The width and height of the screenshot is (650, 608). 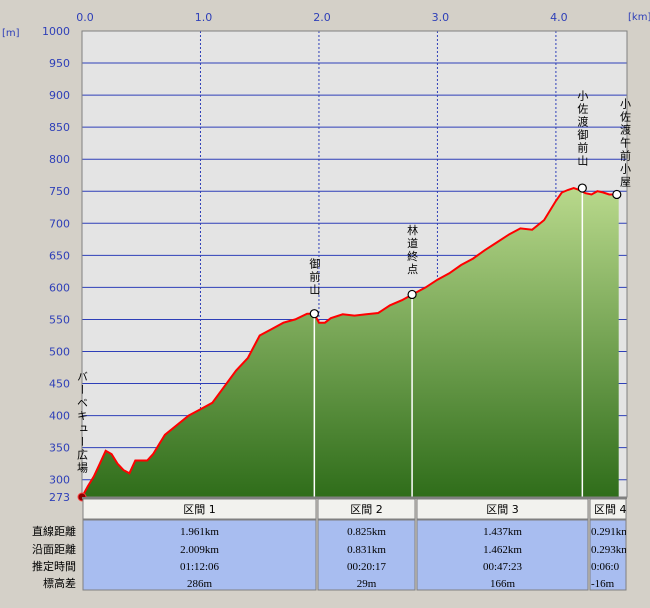 I want to click on section-values: 1.437km 1.462km 00:47:23 166m, so click(x=503, y=558).